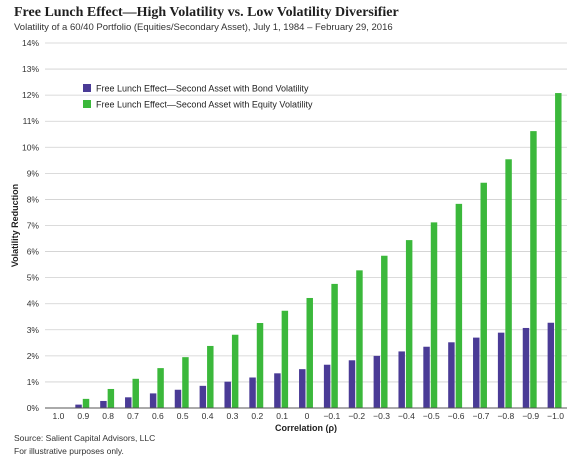 The image size is (579, 461). I want to click on source-note: Source: Salient Capital Advisors, LLC, so click(85, 438).